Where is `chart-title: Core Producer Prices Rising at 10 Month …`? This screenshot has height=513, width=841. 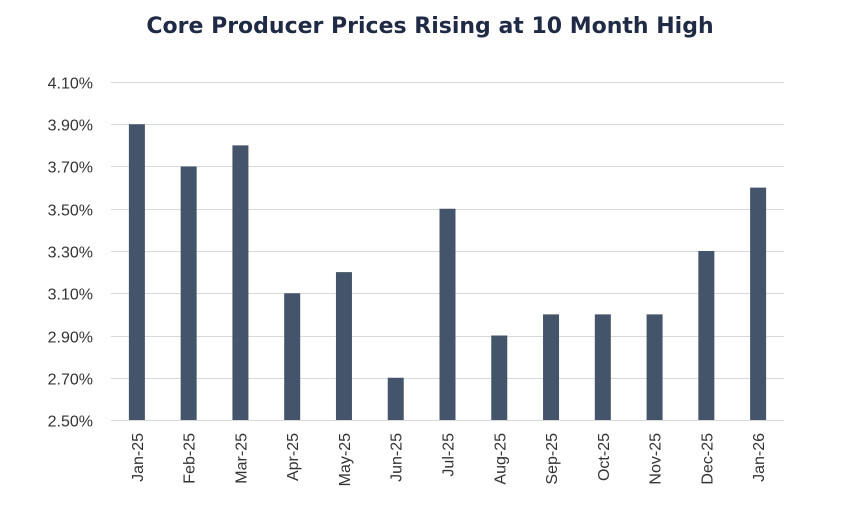 chart-title: Core Producer Prices Rising at 10 Month … is located at coordinates (429, 26).